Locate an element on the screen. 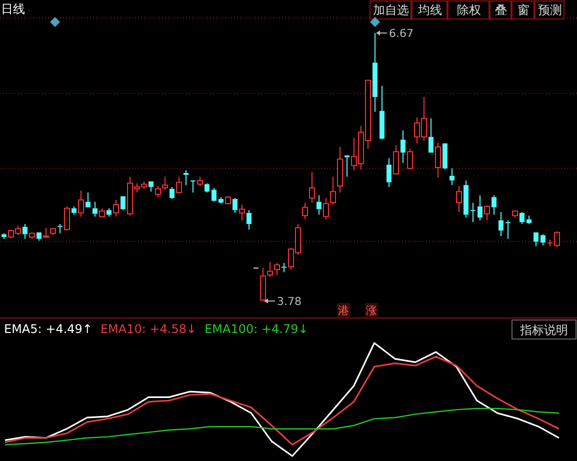 The height and width of the screenshot is (461, 577). annotation: 6.67 is located at coordinates (401, 33).